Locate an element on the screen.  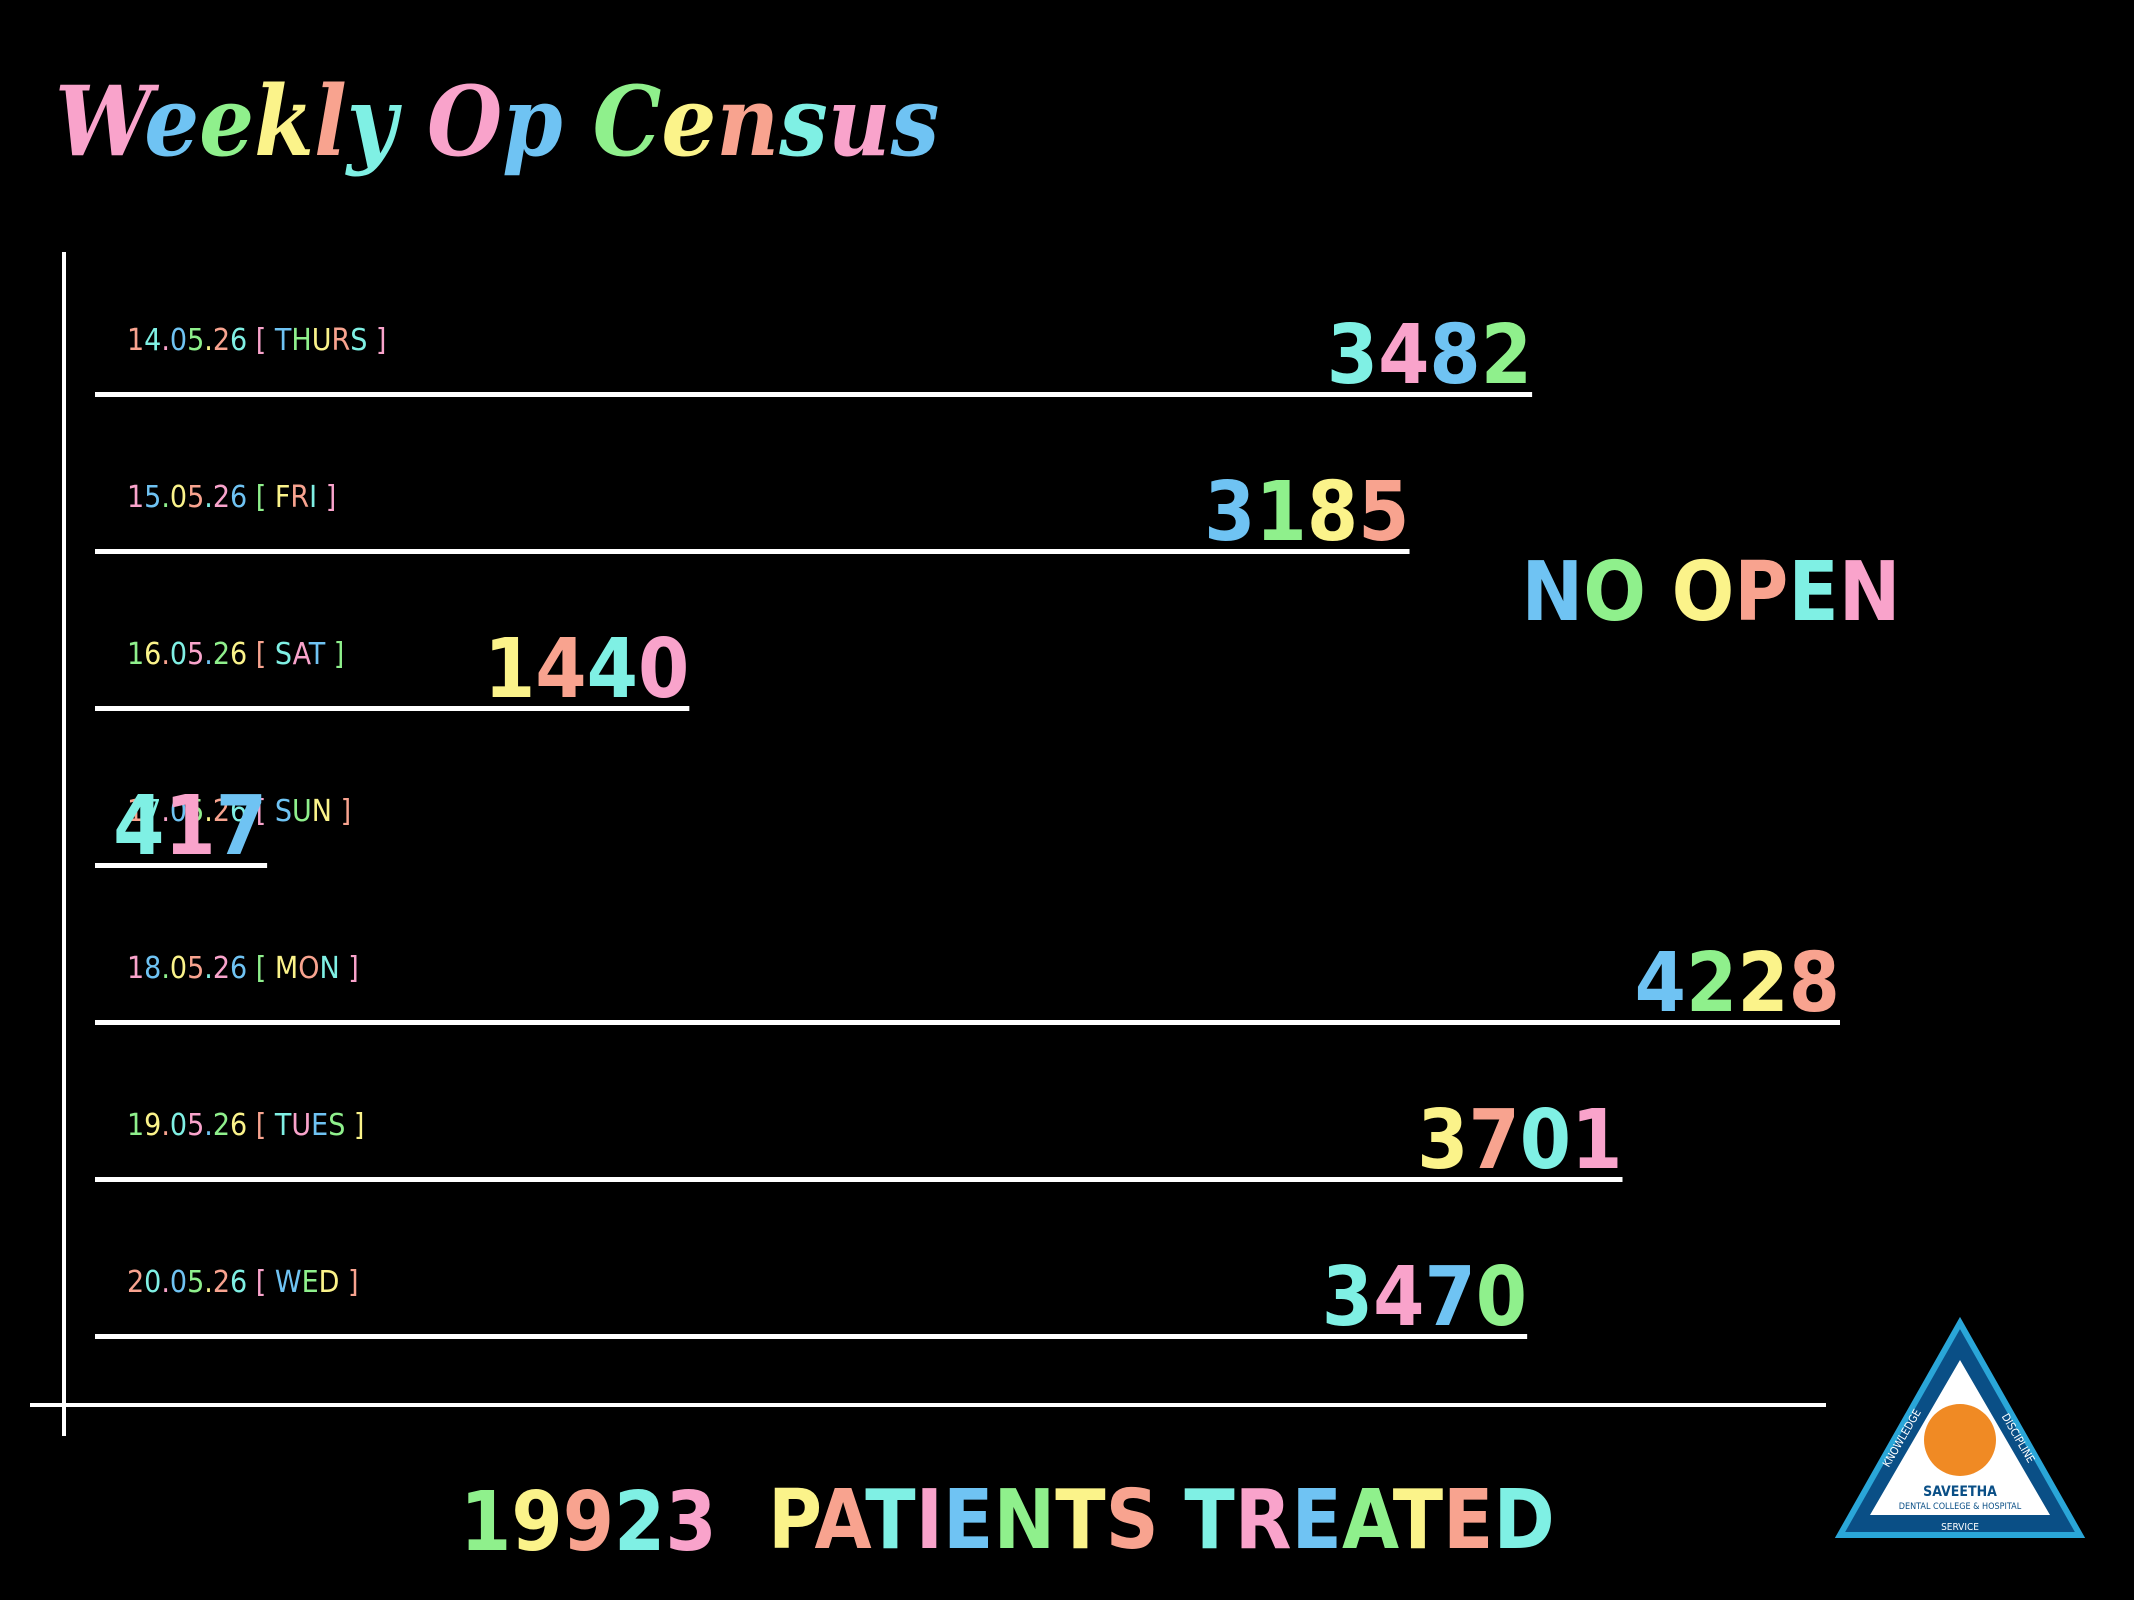
logo-text: SAVEETHA is located at coordinates (1960, 1492).